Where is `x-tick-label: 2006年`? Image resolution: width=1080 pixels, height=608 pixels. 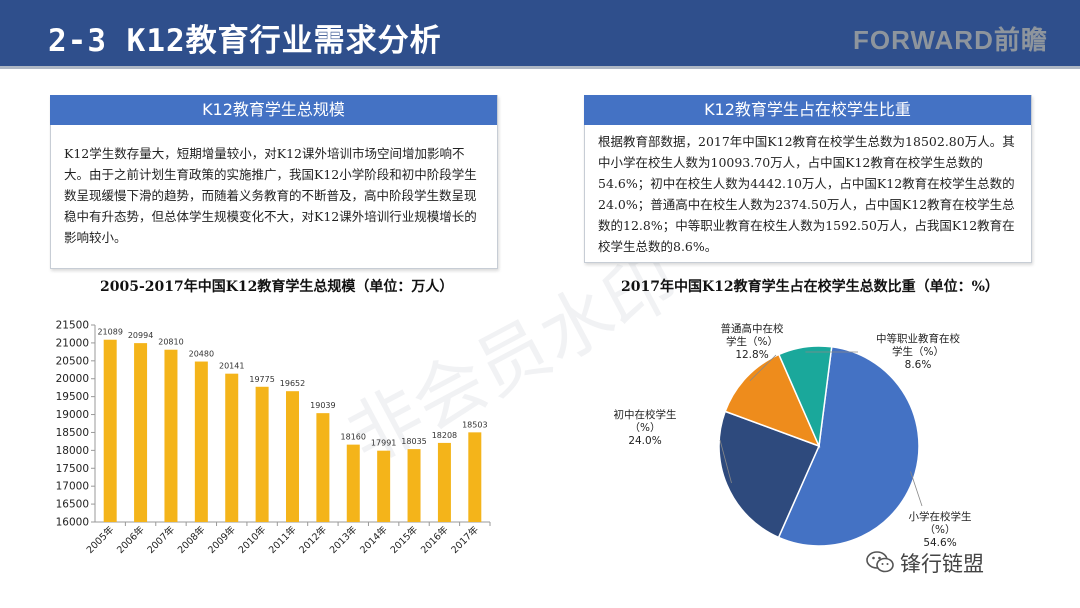
x-tick-label: 2006年 is located at coordinates (130, 539).